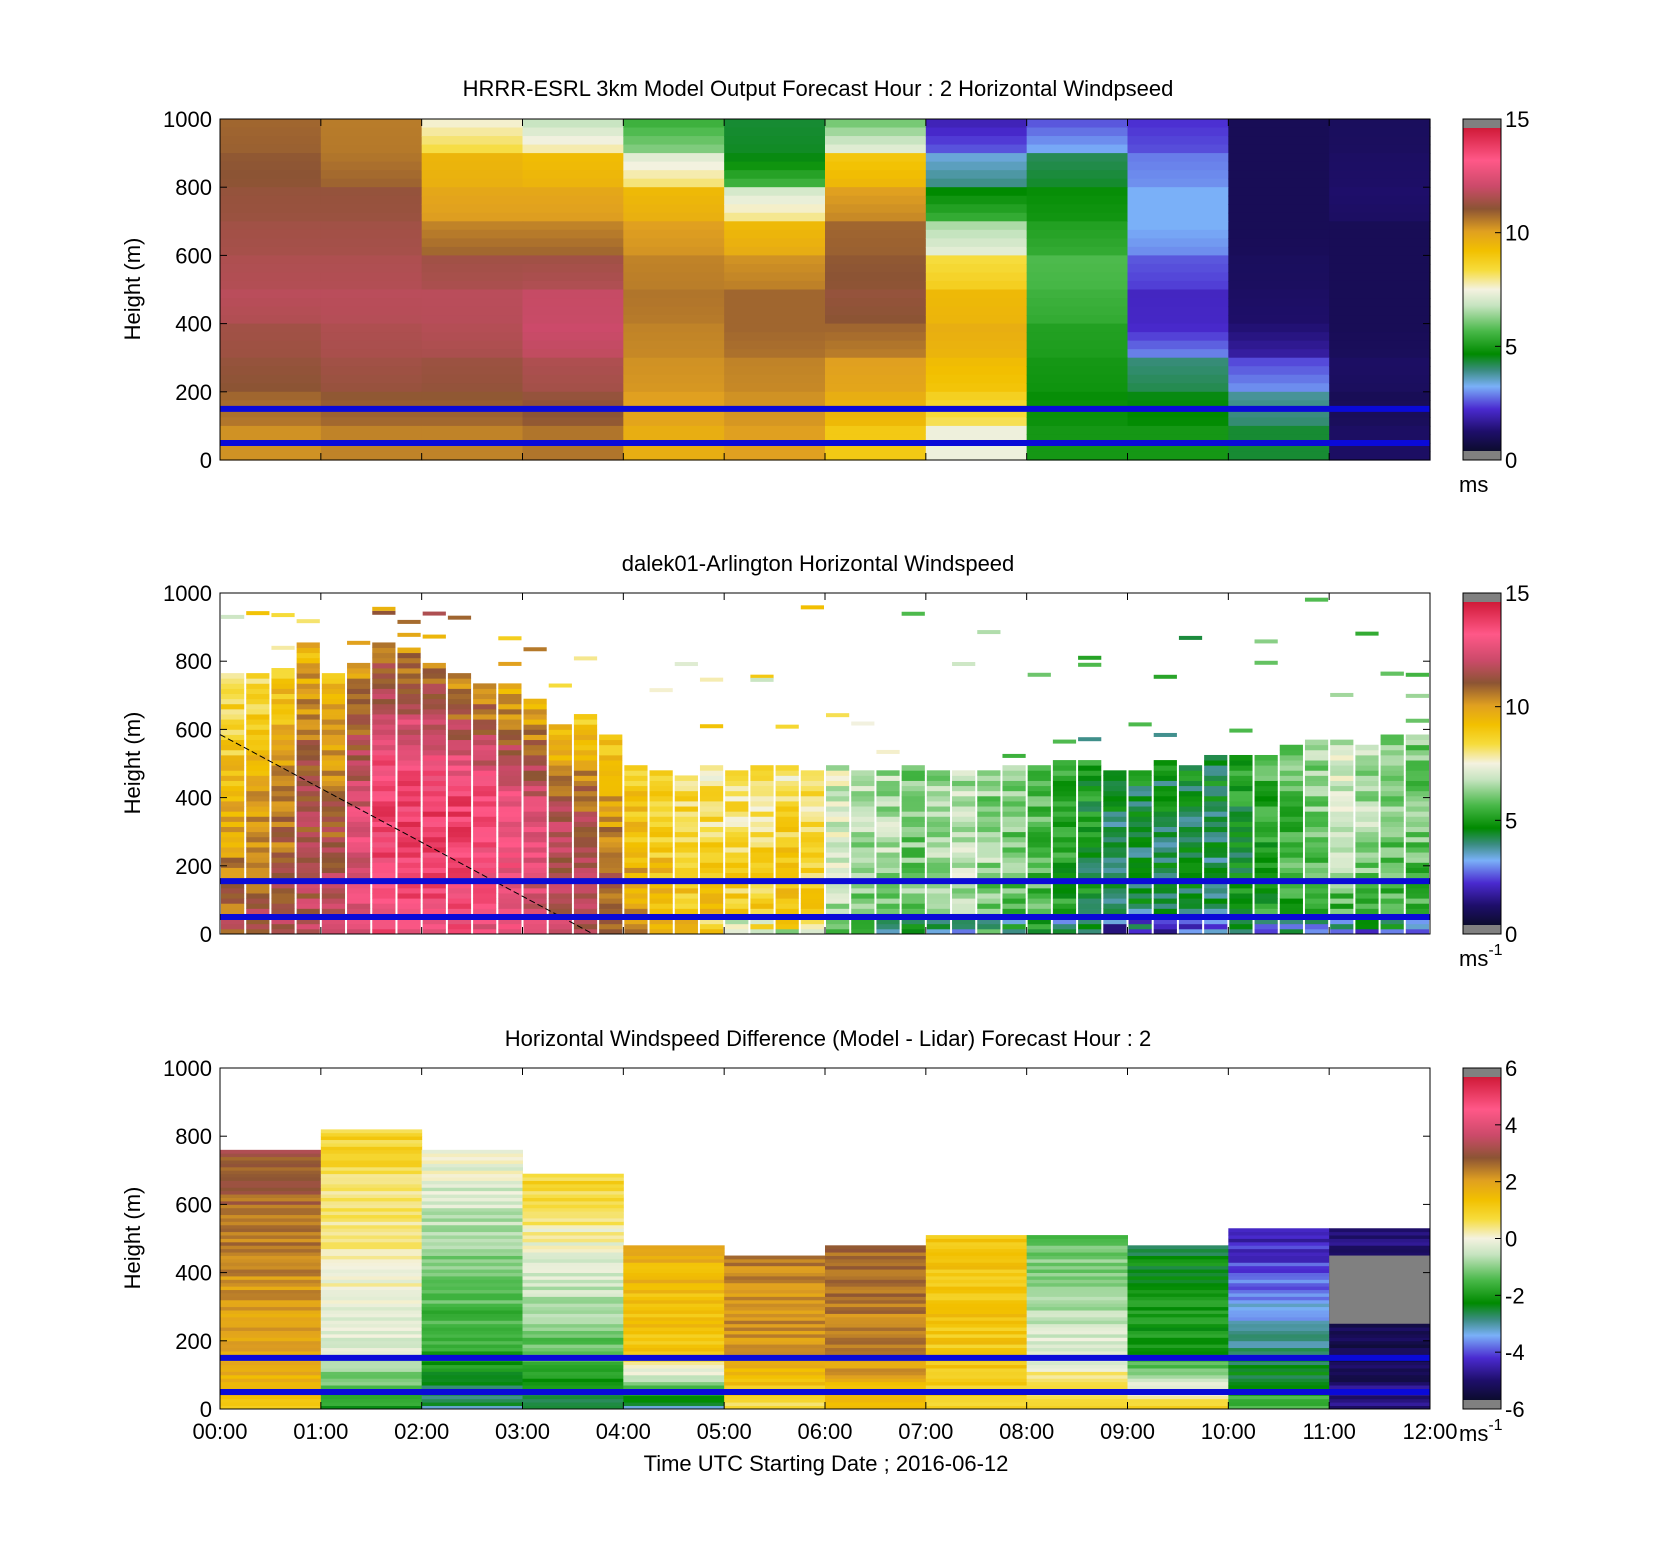 This screenshot has height=1561, width=1680. Describe the element at coordinates (824, 1431) in the screenshot. I see `x-tick-label: 06:00` at that location.